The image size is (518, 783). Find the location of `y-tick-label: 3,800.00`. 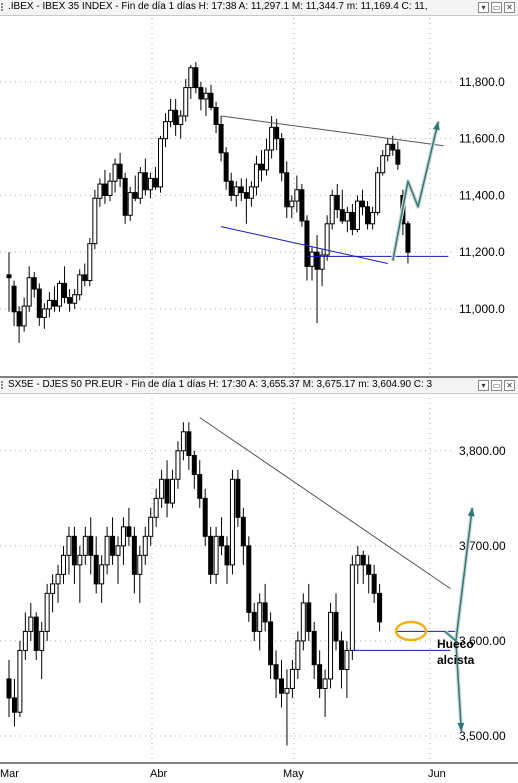

y-tick-label: 3,800.00 is located at coordinates (482, 451).